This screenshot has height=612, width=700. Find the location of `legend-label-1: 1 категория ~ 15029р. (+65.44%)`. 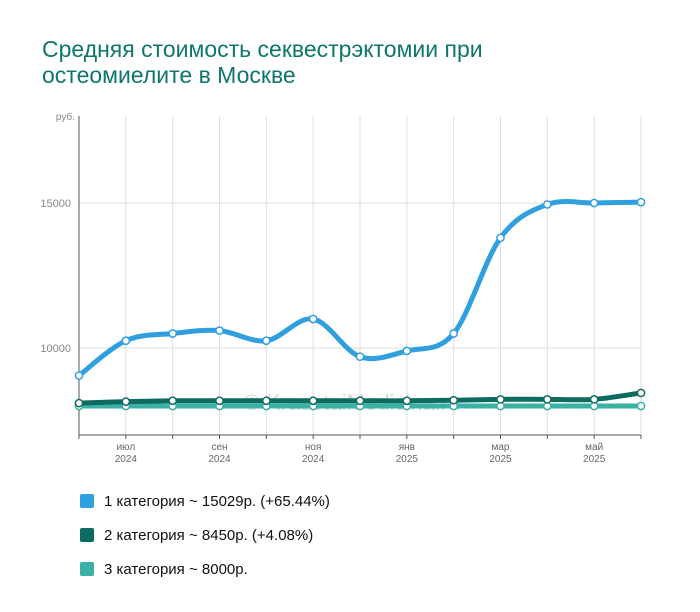

legend-label-1: 1 категория ~ 15029р. (+65.44%) is located at coordinates (217, 501).